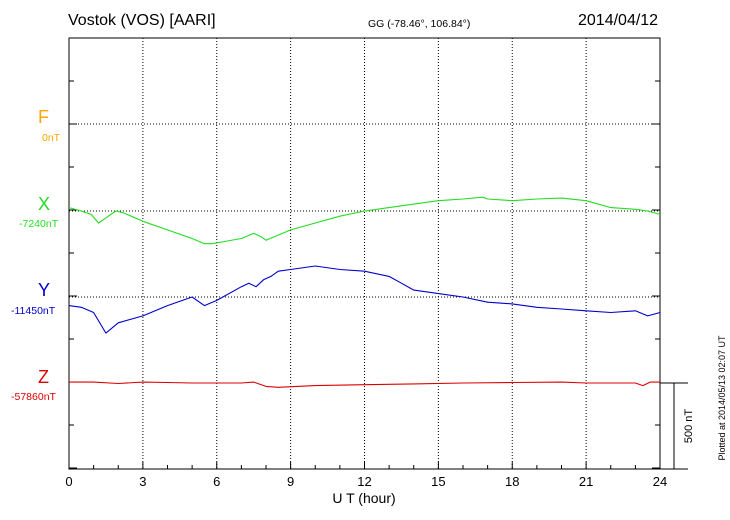  What do you see at coordinates (43, 377) in the screenshot?
I see `channel-z-label: Z` at bounding box center [43, 377].